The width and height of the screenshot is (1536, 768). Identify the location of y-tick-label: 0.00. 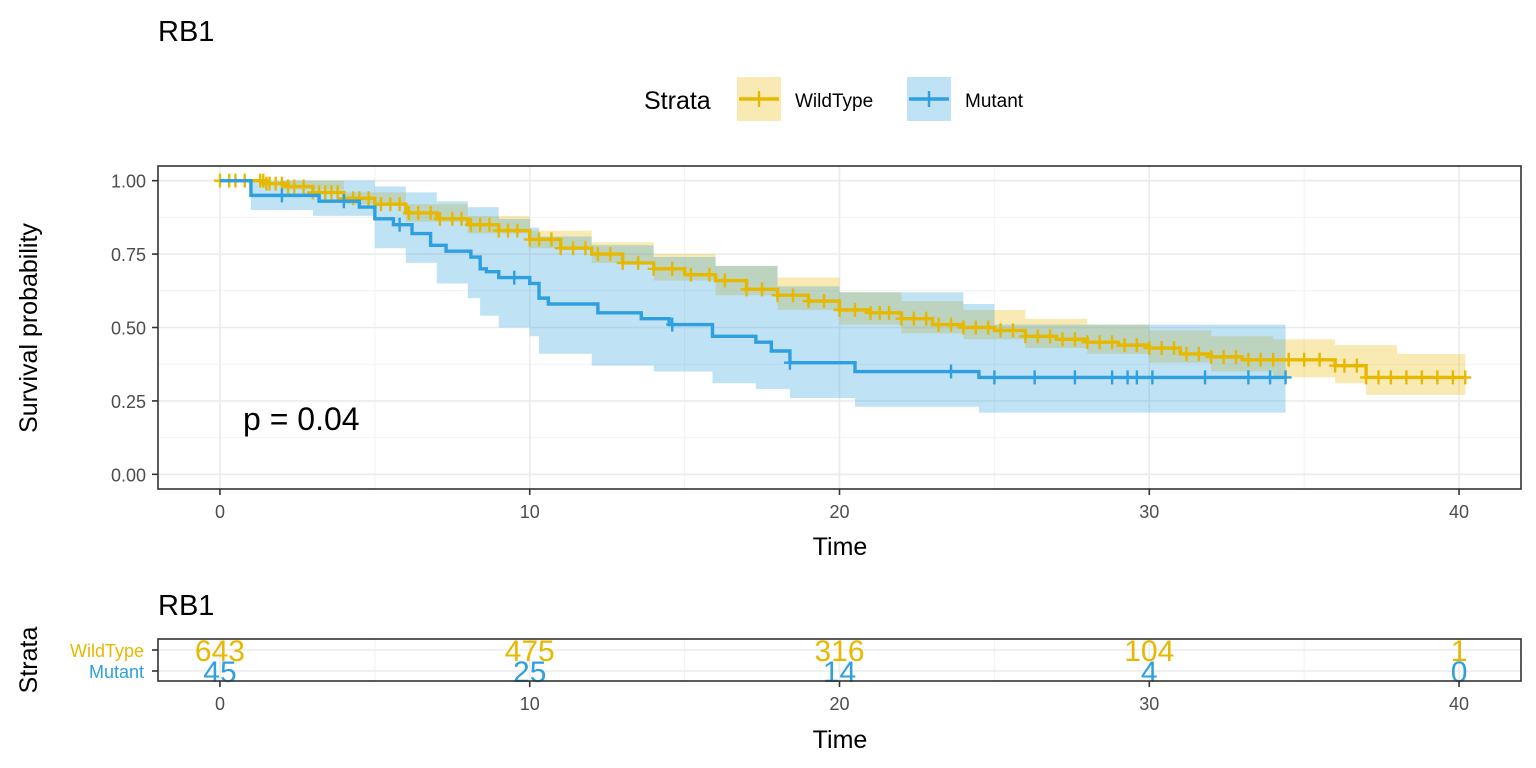
(128, 475).